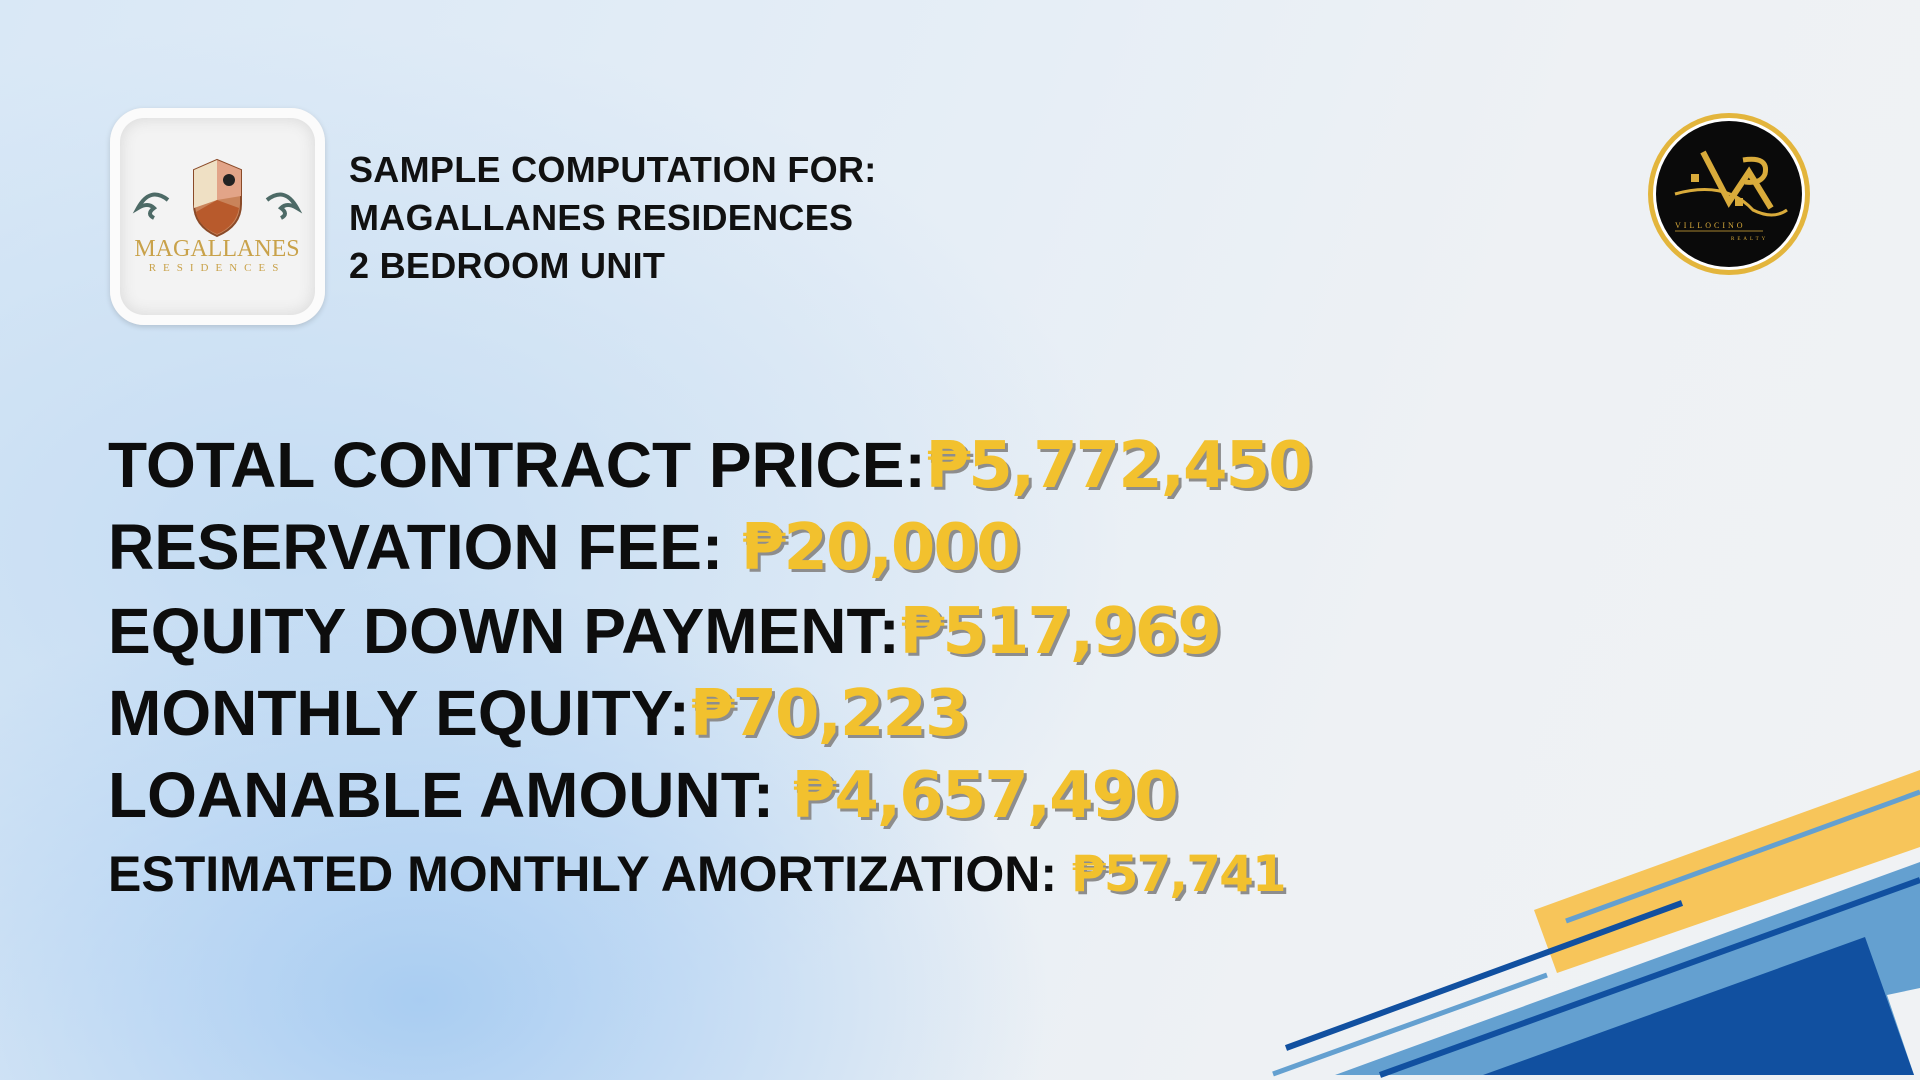 The width and height of the screenshot is (1920, 1080). Describe the element at coordinates (1060, 632) in the screenshot. I see `equity-down-payment-value: ₱517,969` at that location.